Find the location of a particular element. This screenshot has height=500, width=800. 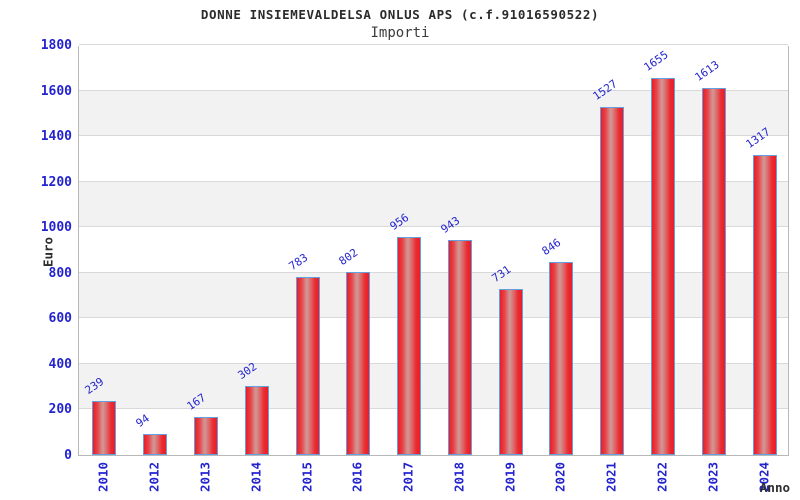

bar-2021 is located at coordinates (612, 281).